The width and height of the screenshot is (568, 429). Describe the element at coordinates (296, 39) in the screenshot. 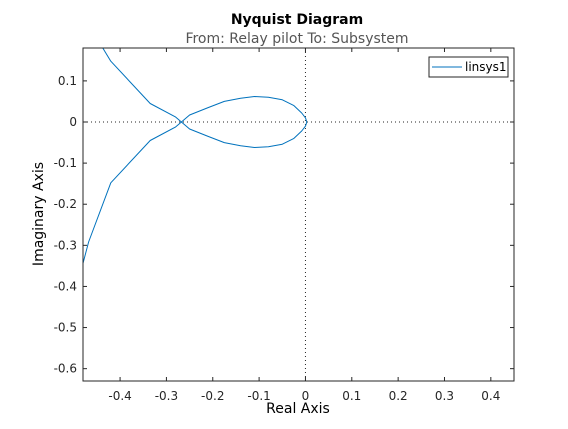

I see `chart-subtitle: From: Relay pilot To: Subsystem` at that location.